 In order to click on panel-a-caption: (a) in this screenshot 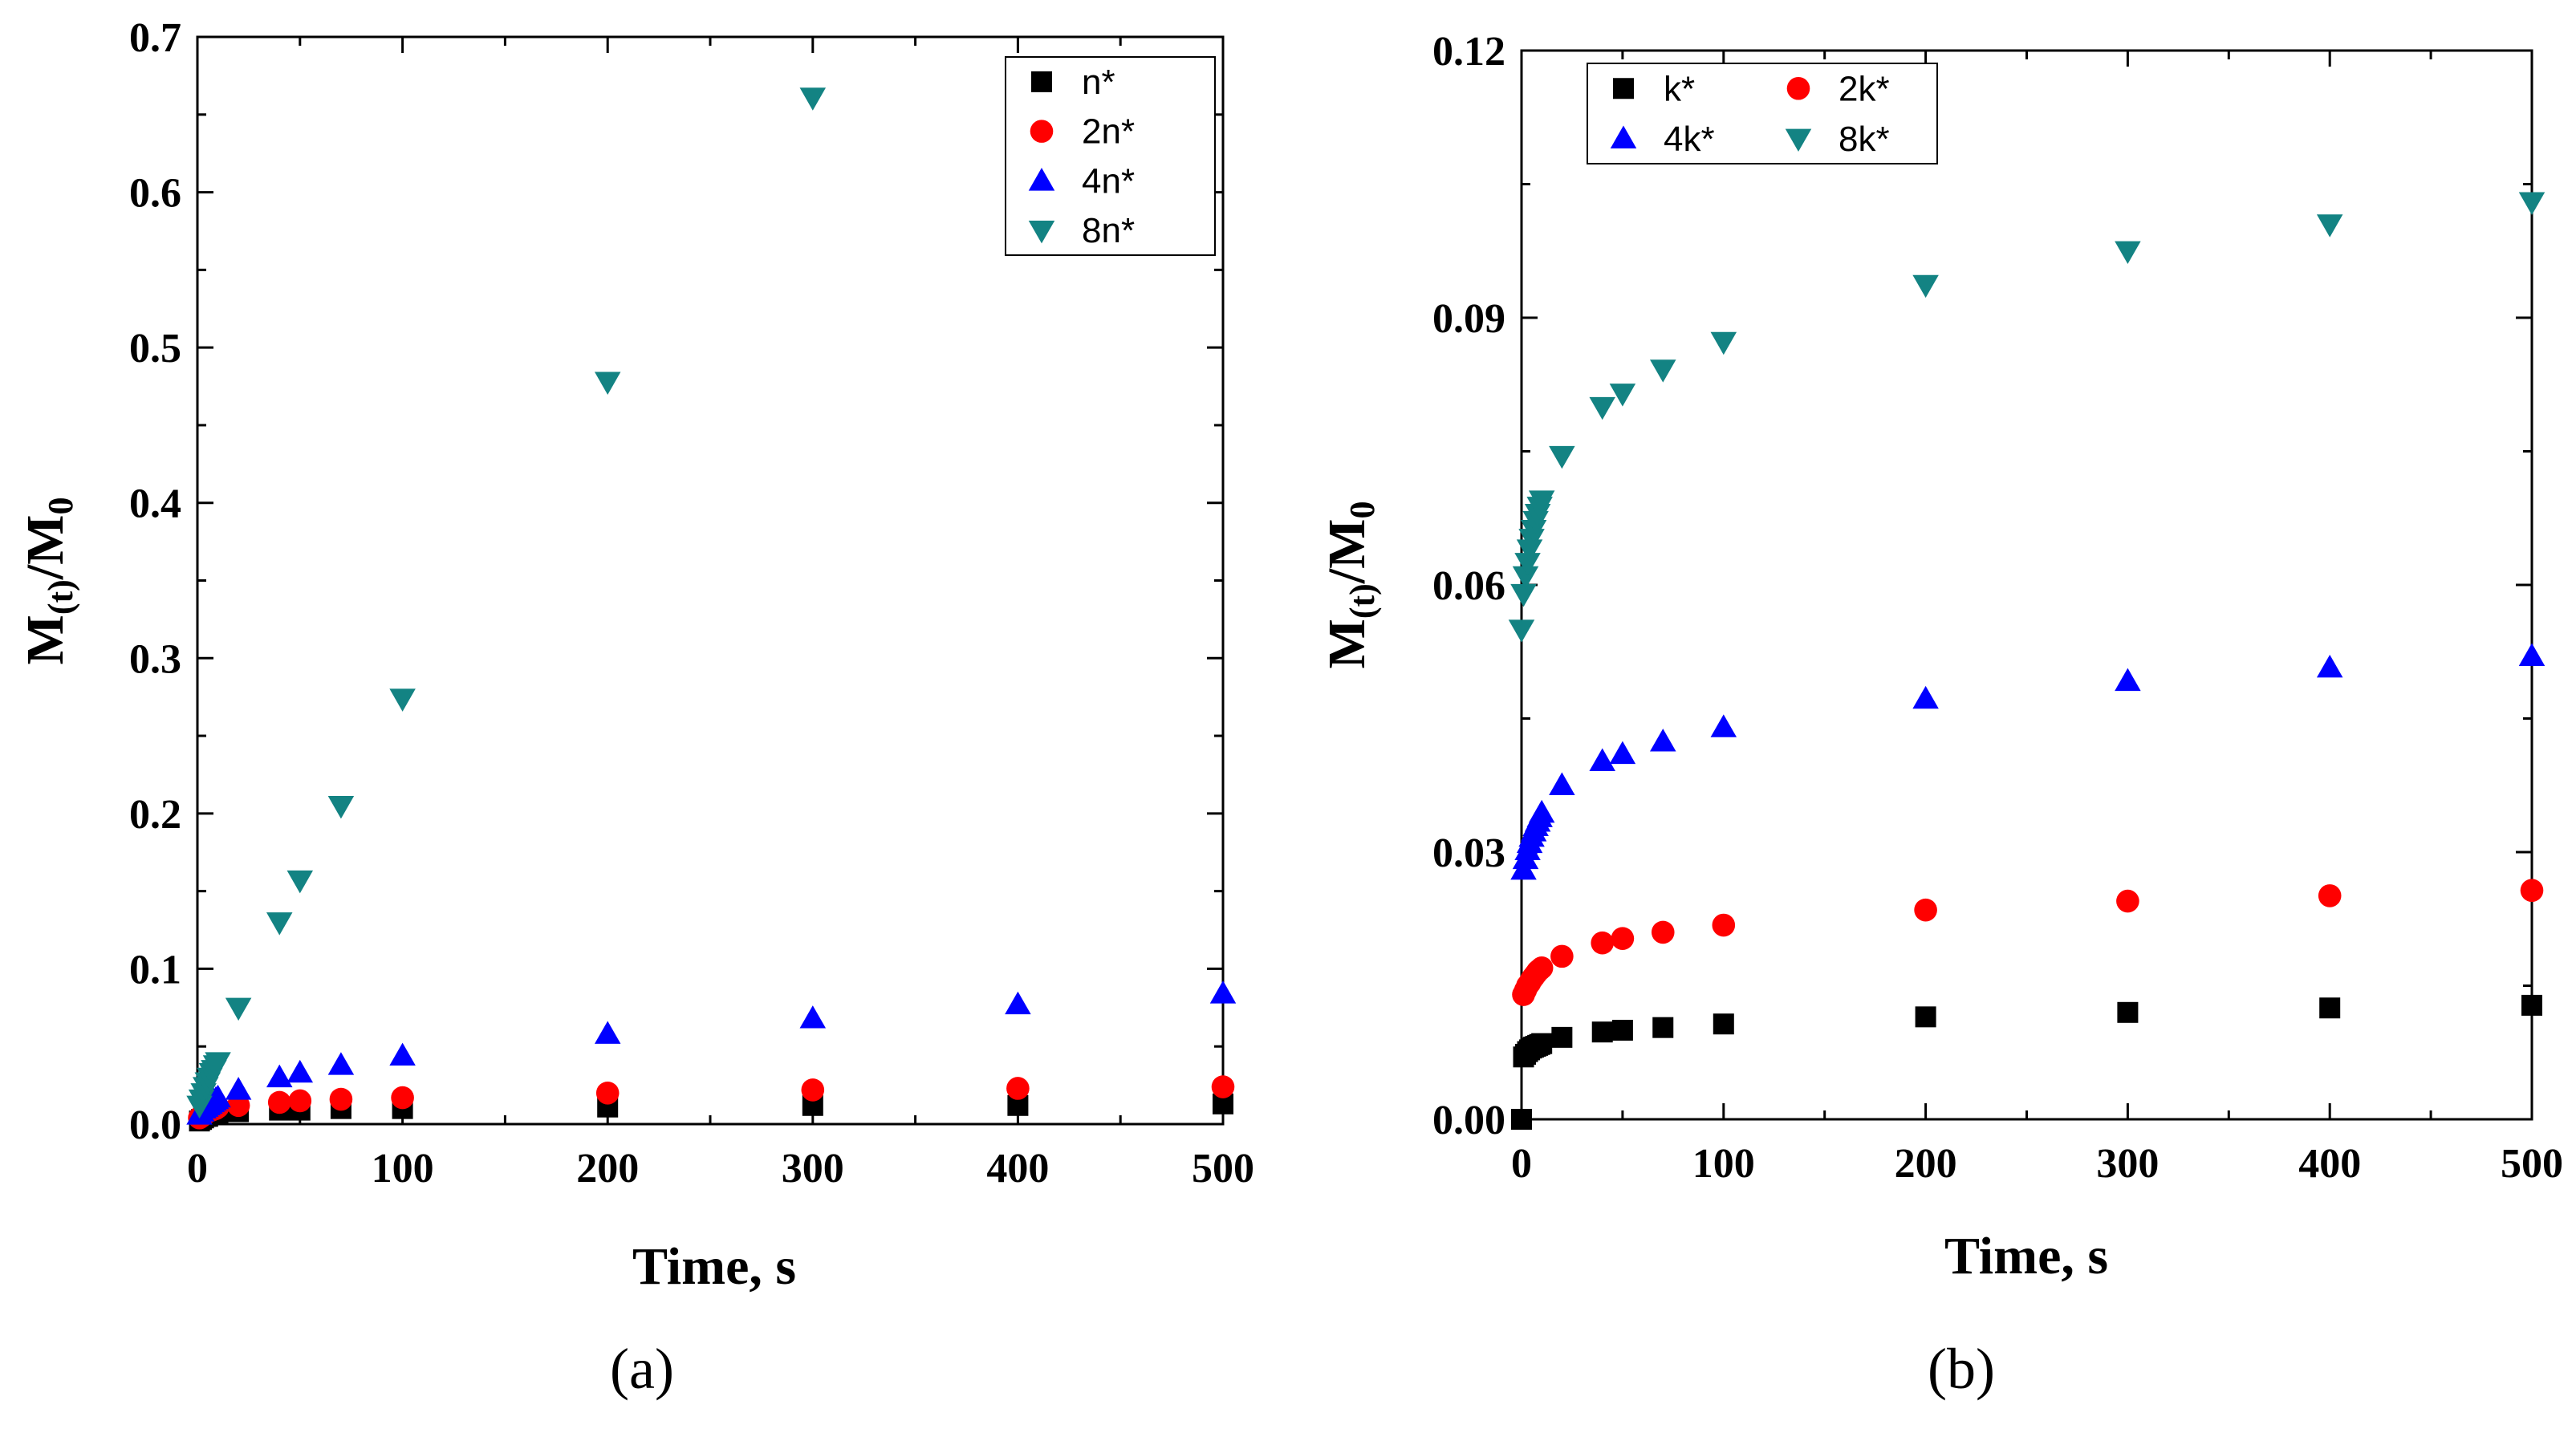, I will do `click(642, 1369)`.